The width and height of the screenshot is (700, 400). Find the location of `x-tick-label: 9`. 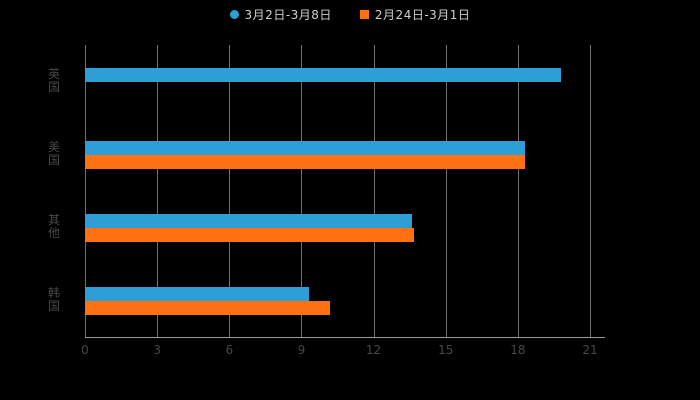

x-tick-label: 9 is located at coordinates (301, 350).